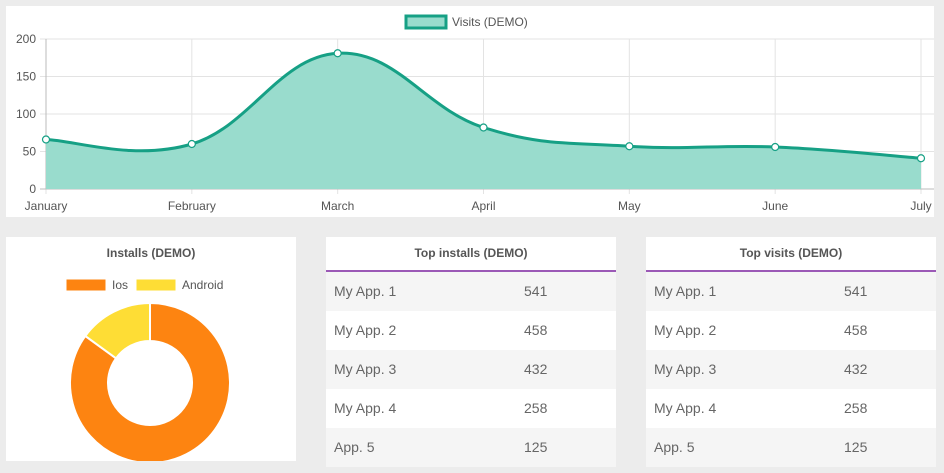 The image size is (944, 473). Describe the element at coordinates (202, 285) in the screenshot. I see `legend-label: Android` at that location.